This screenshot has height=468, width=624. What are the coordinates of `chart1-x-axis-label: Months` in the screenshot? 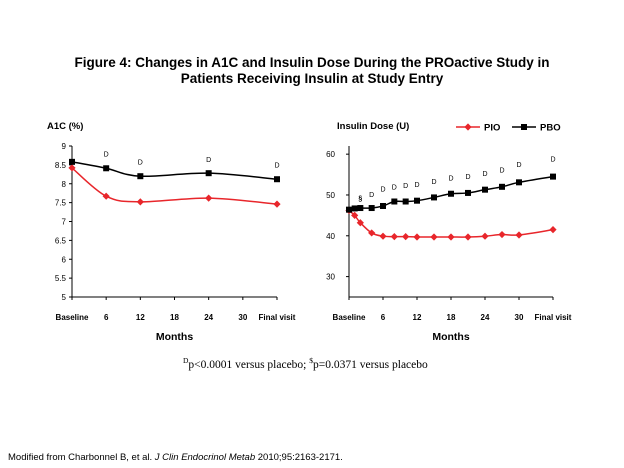 It's located at (174, 337).